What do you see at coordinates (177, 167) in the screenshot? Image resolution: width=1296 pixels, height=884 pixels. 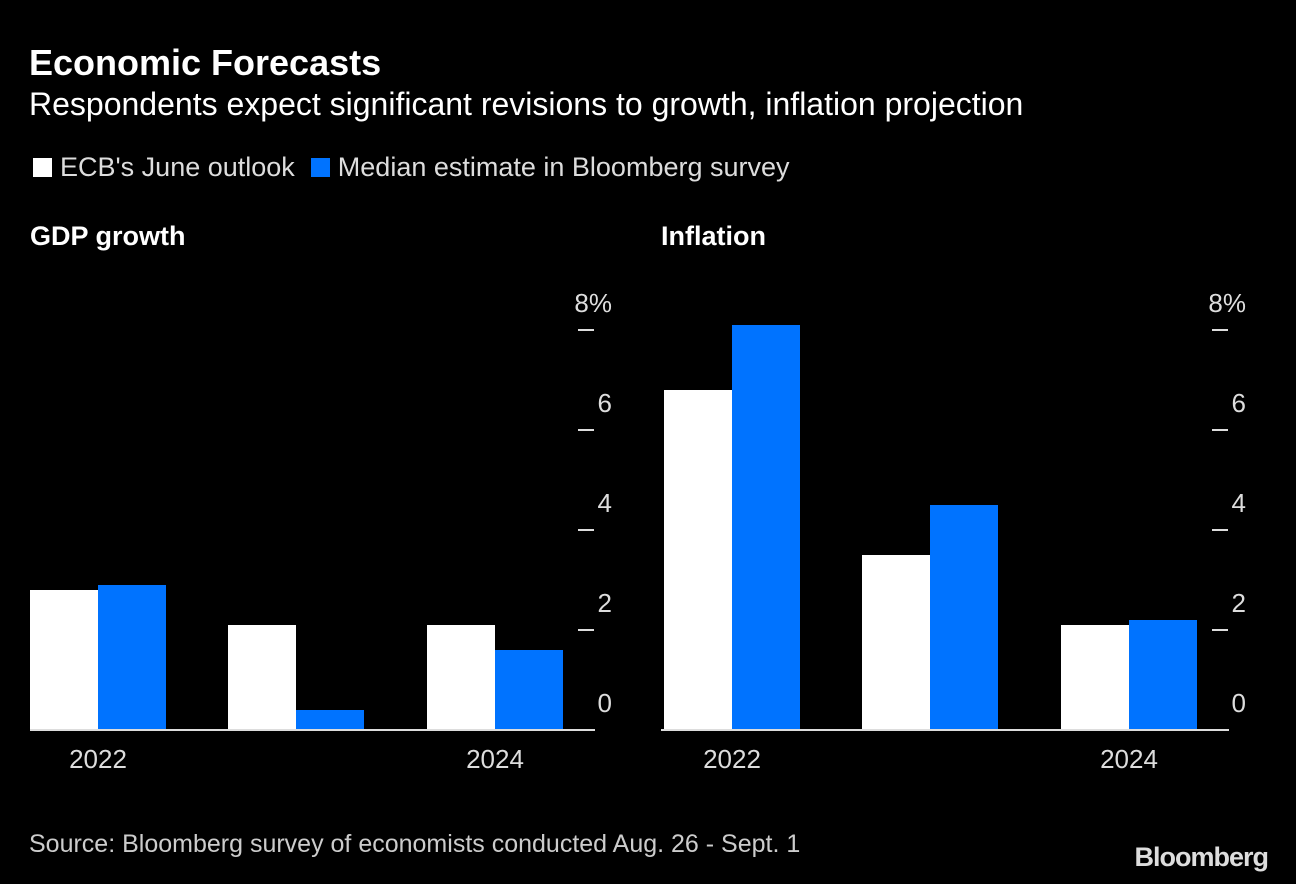 I see `legend-label-ecb: ECB's June outlook` at bounding box center [177, 167].